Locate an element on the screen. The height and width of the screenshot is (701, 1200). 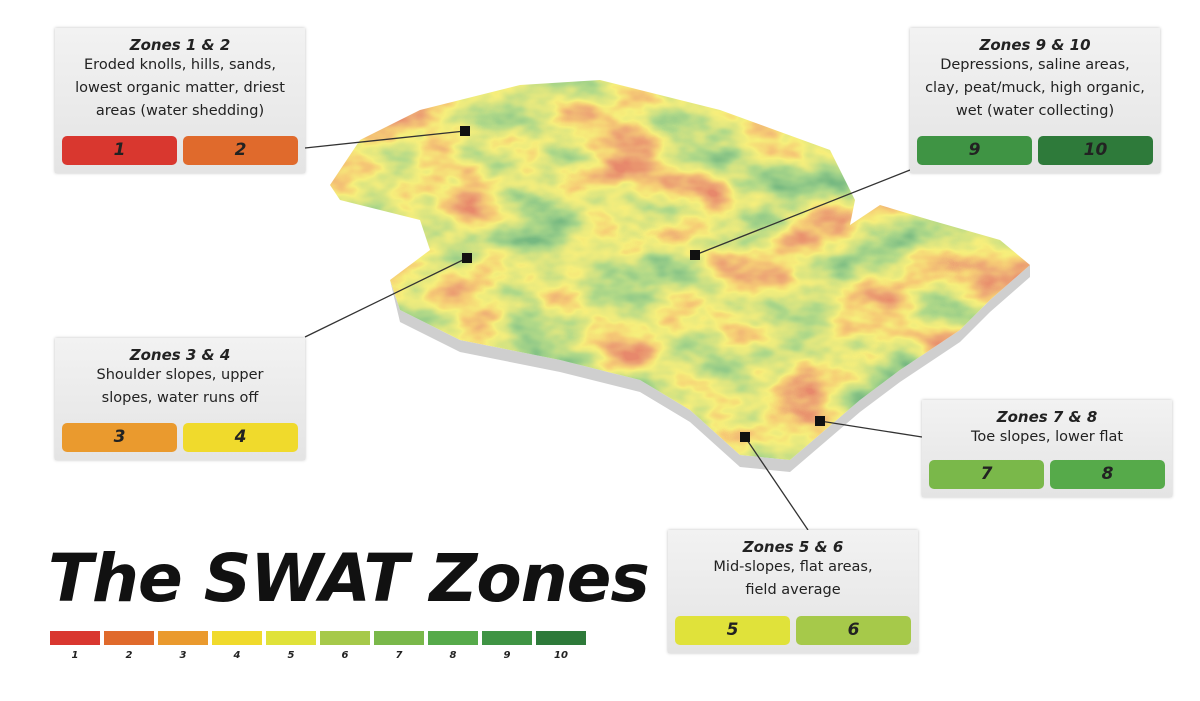
callout-title: Zones 9 & 10 is located at coordinates (1035, 45).